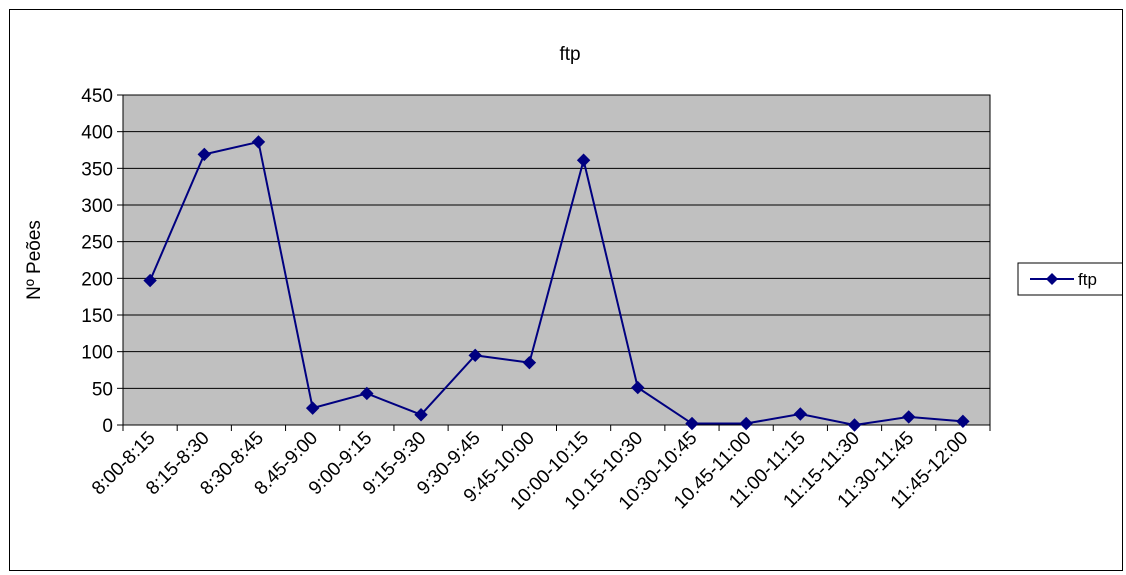  I want to click on chart-title: ftp, so click(569, 54).